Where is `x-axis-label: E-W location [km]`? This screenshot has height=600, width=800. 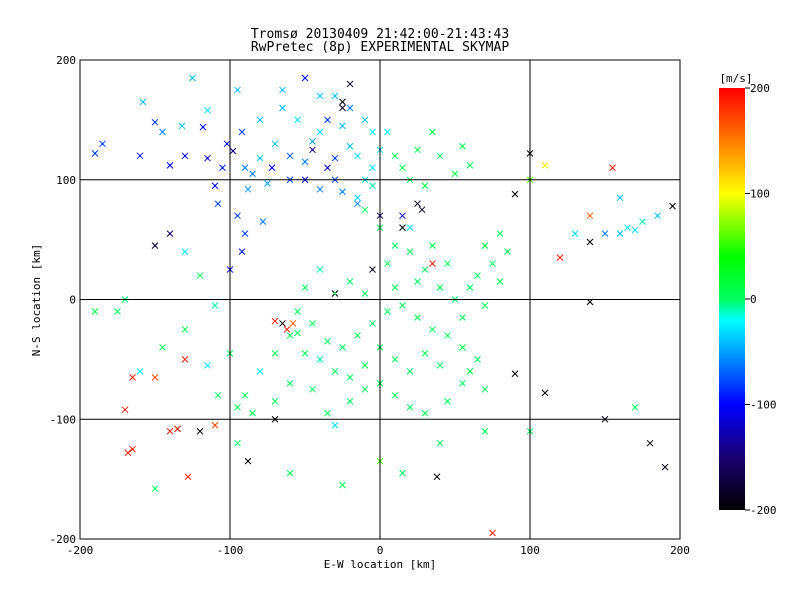 x-axis-label: E-W location [km] is located at coordinates (380, 564).